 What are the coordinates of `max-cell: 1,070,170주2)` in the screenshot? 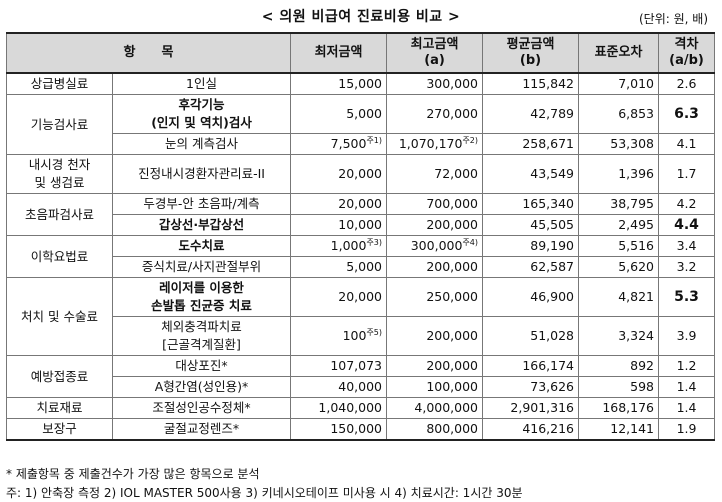 It's located at (435, 144).